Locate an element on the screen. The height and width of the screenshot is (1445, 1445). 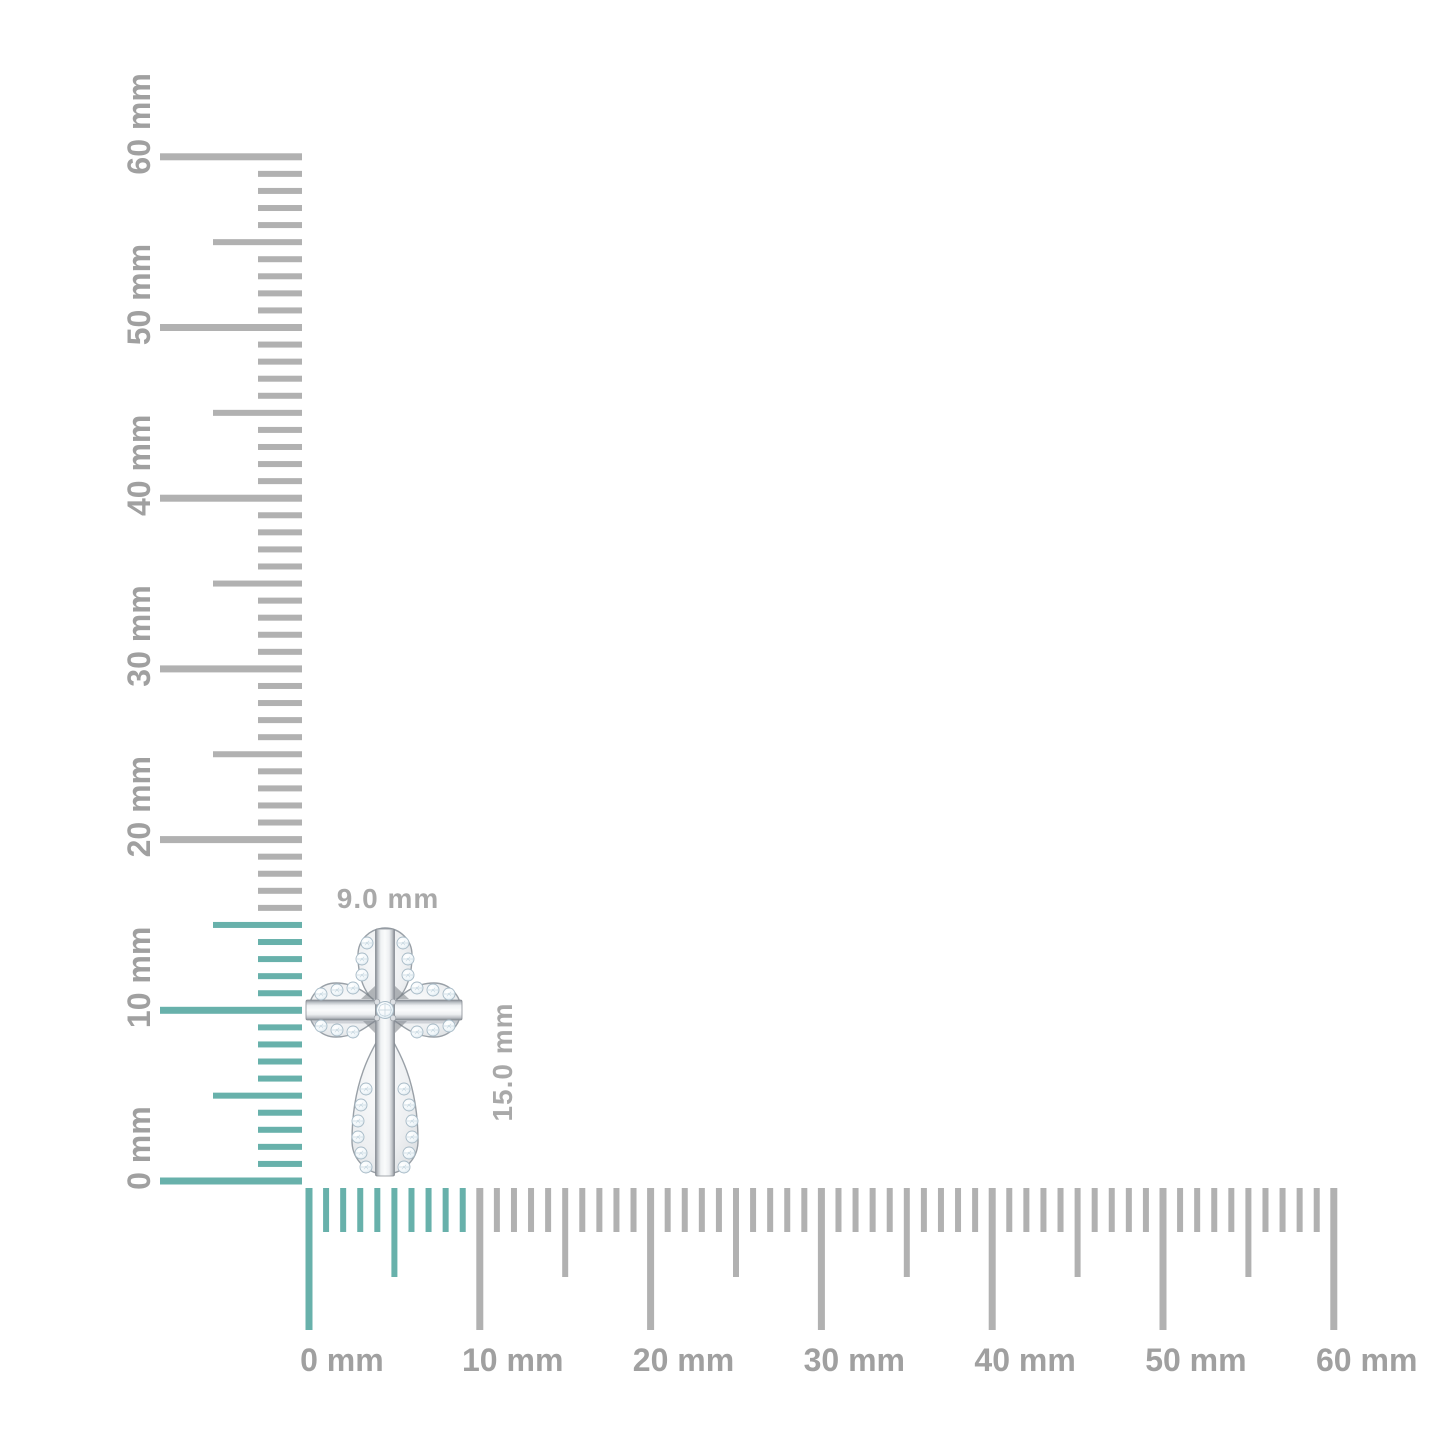
vertical-tick-48mm is located at coordinates (280, 361).